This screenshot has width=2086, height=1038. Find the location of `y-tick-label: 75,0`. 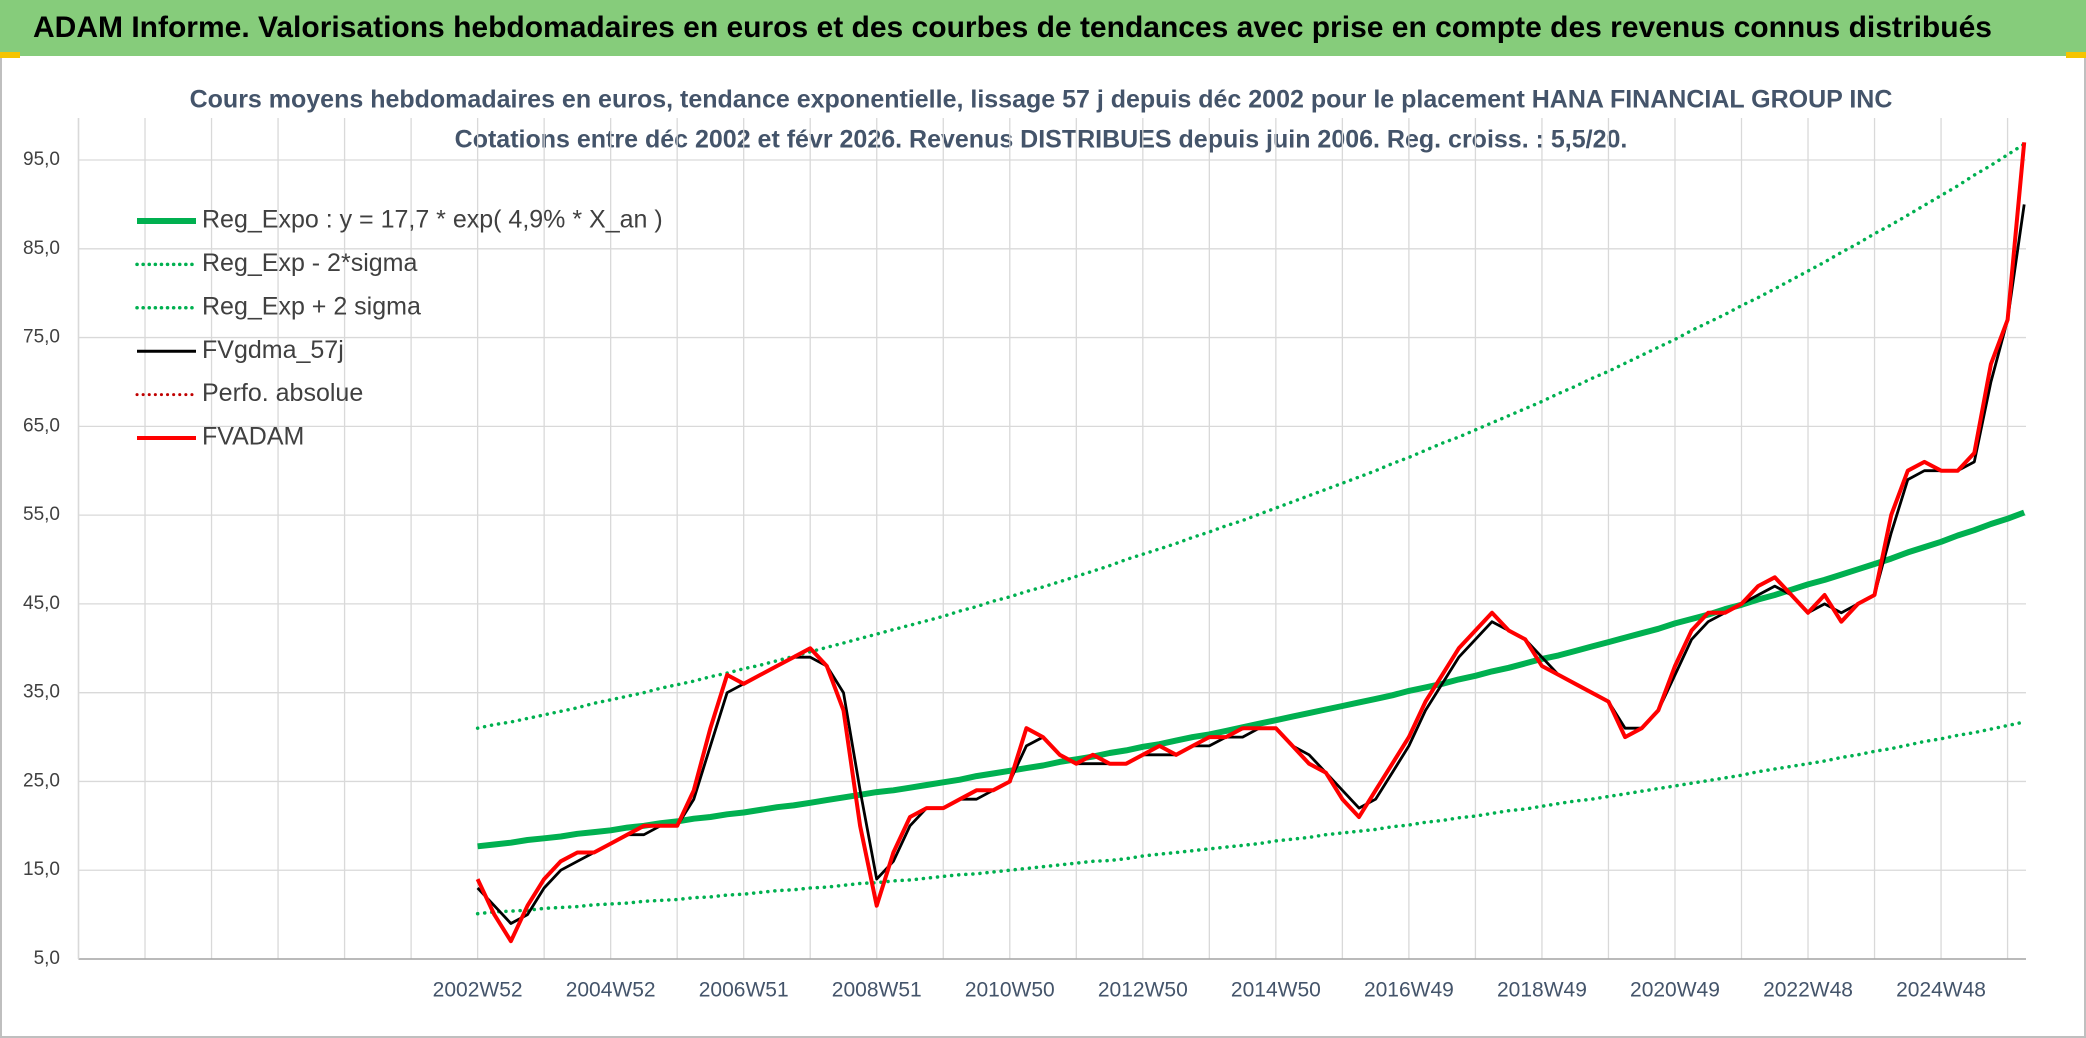

y-tick-label: 75,0 is located at coordinates (41, 337).